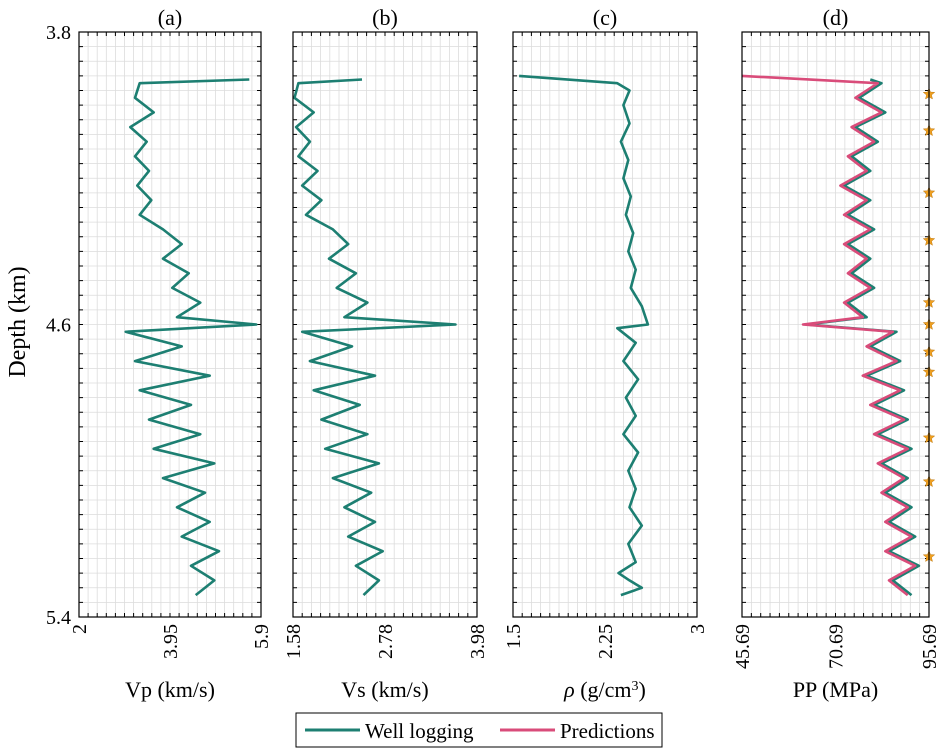 The height and width of the screenshot is (750, 941). Describe the element at coordinates (605, 17) in the screenshot. I see `panel-title: (c)` at that location.